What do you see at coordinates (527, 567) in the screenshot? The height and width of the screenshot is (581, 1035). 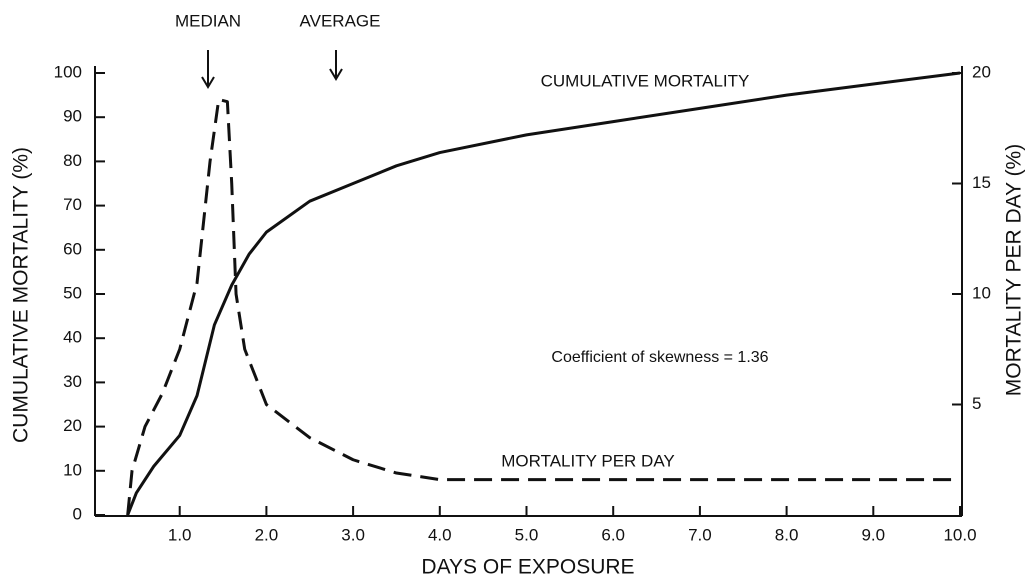 I see `x-axis-label: DAYS OF EXPOSURE` at bounding box center [527, 567].